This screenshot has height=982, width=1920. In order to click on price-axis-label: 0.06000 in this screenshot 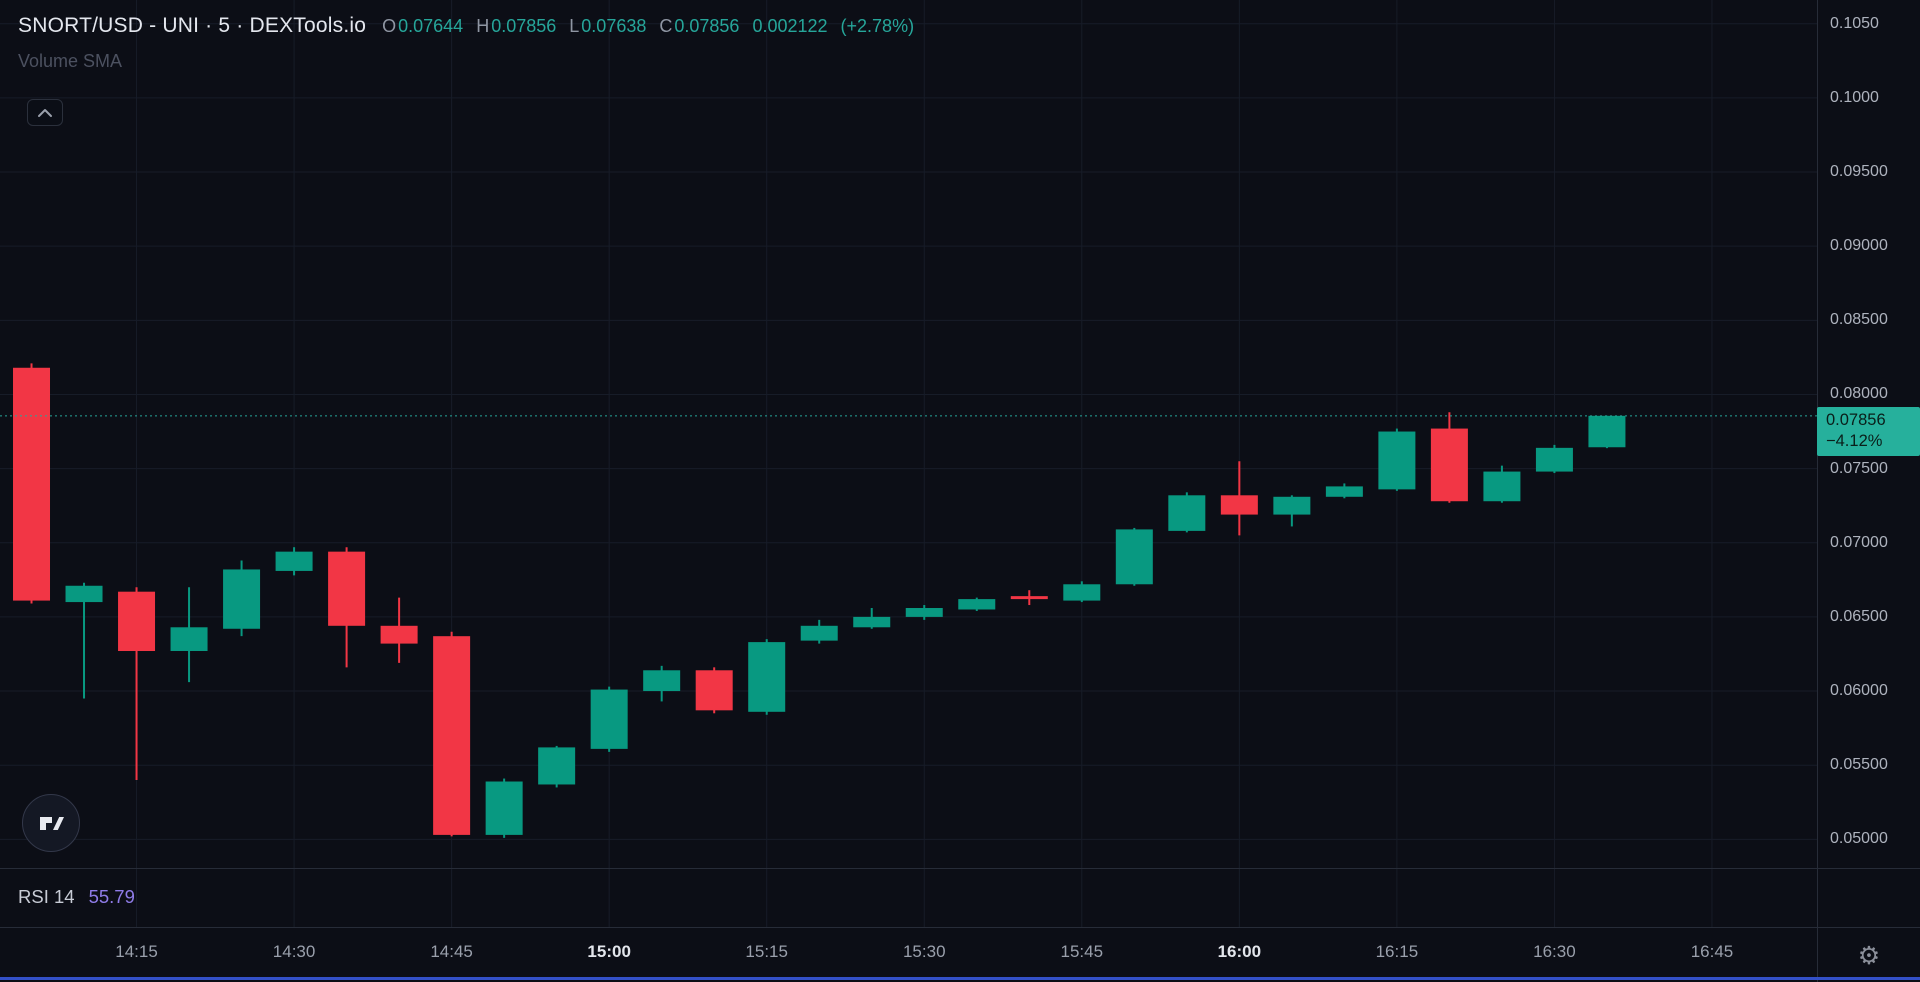, I will do `click(1859, 691)`.